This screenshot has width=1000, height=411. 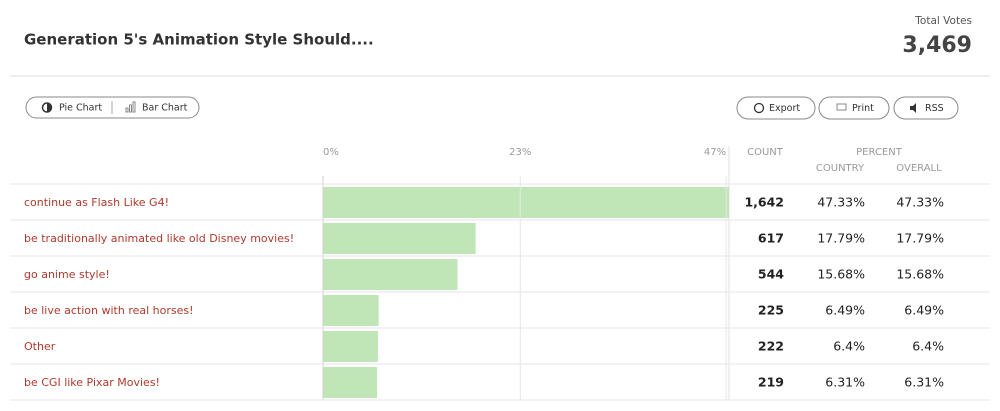 What do you see at coordinates (920, 274) in the screenshot?
I see `overall-percent: 15.68%` at bounding box center [920, 274].